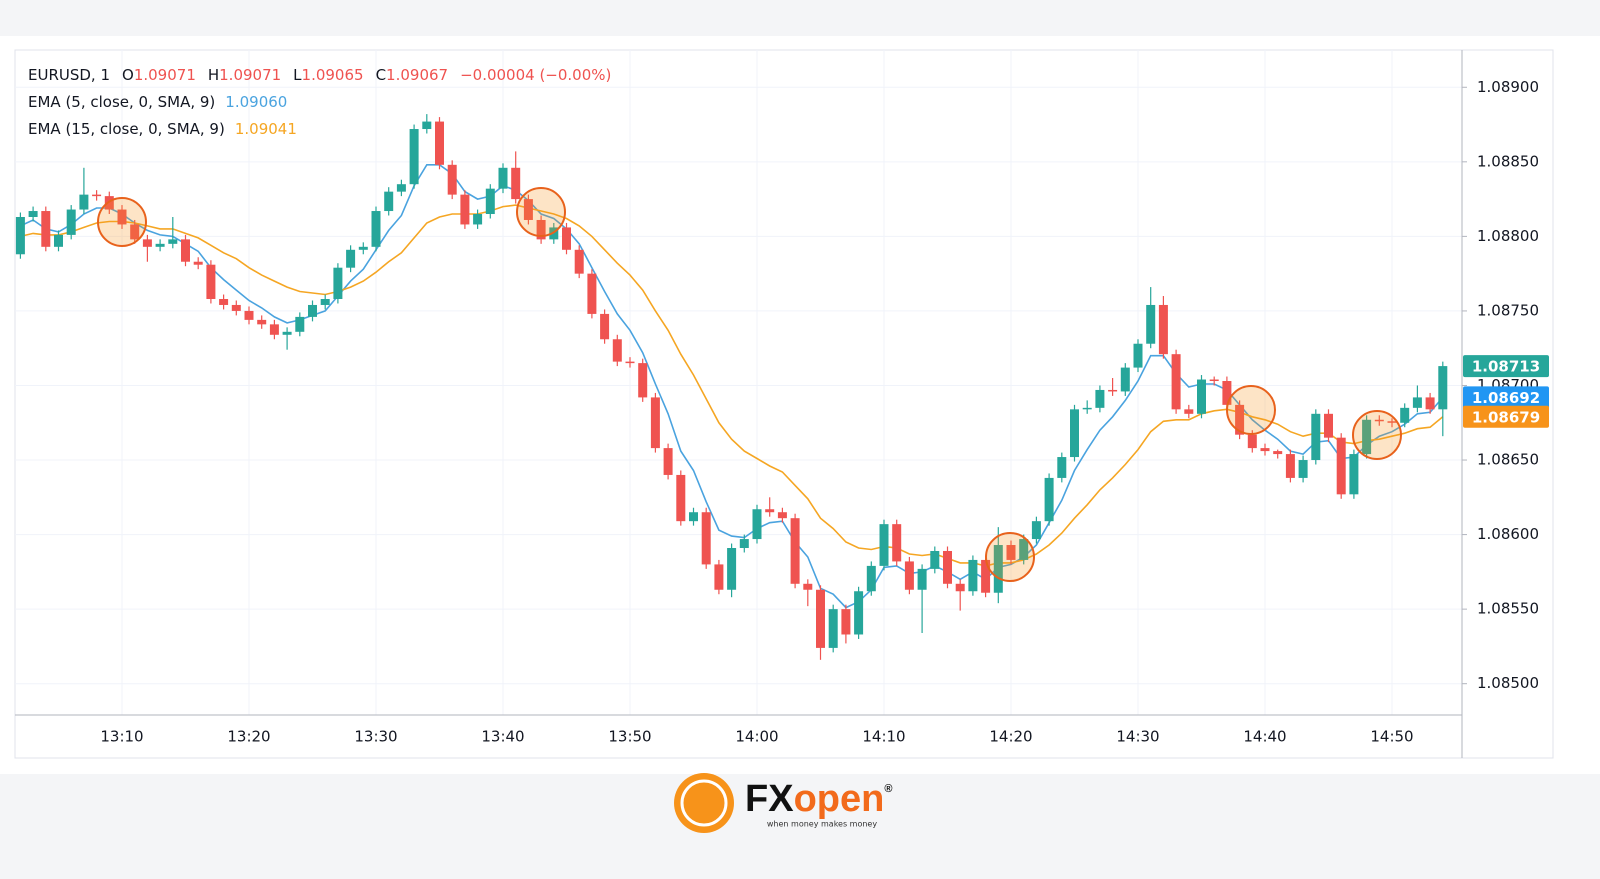 This screenshot has height=879, width=1600. Describe the element at coordinates (888, 789) in the screenshot. I see `brand-mark: ®` at that location.